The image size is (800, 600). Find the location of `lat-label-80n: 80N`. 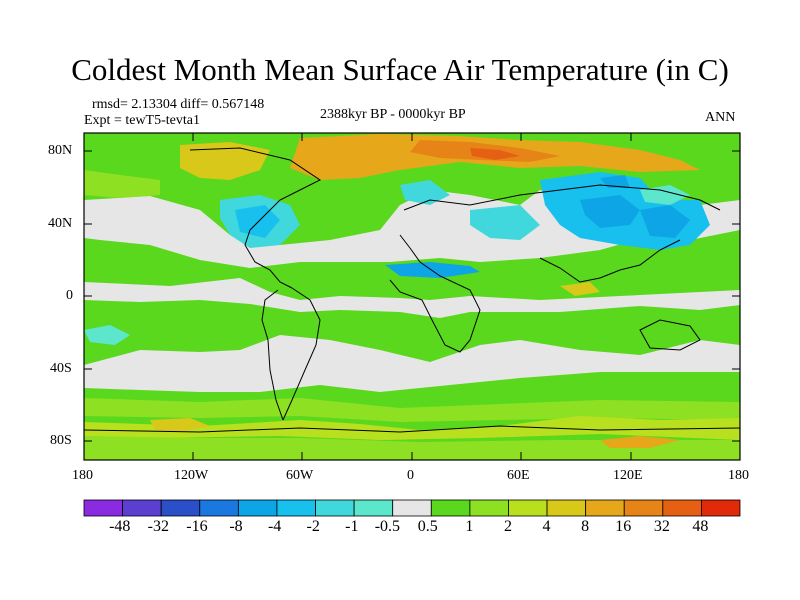

lat-label-80n: 80N is located at coordinates (60, 150).